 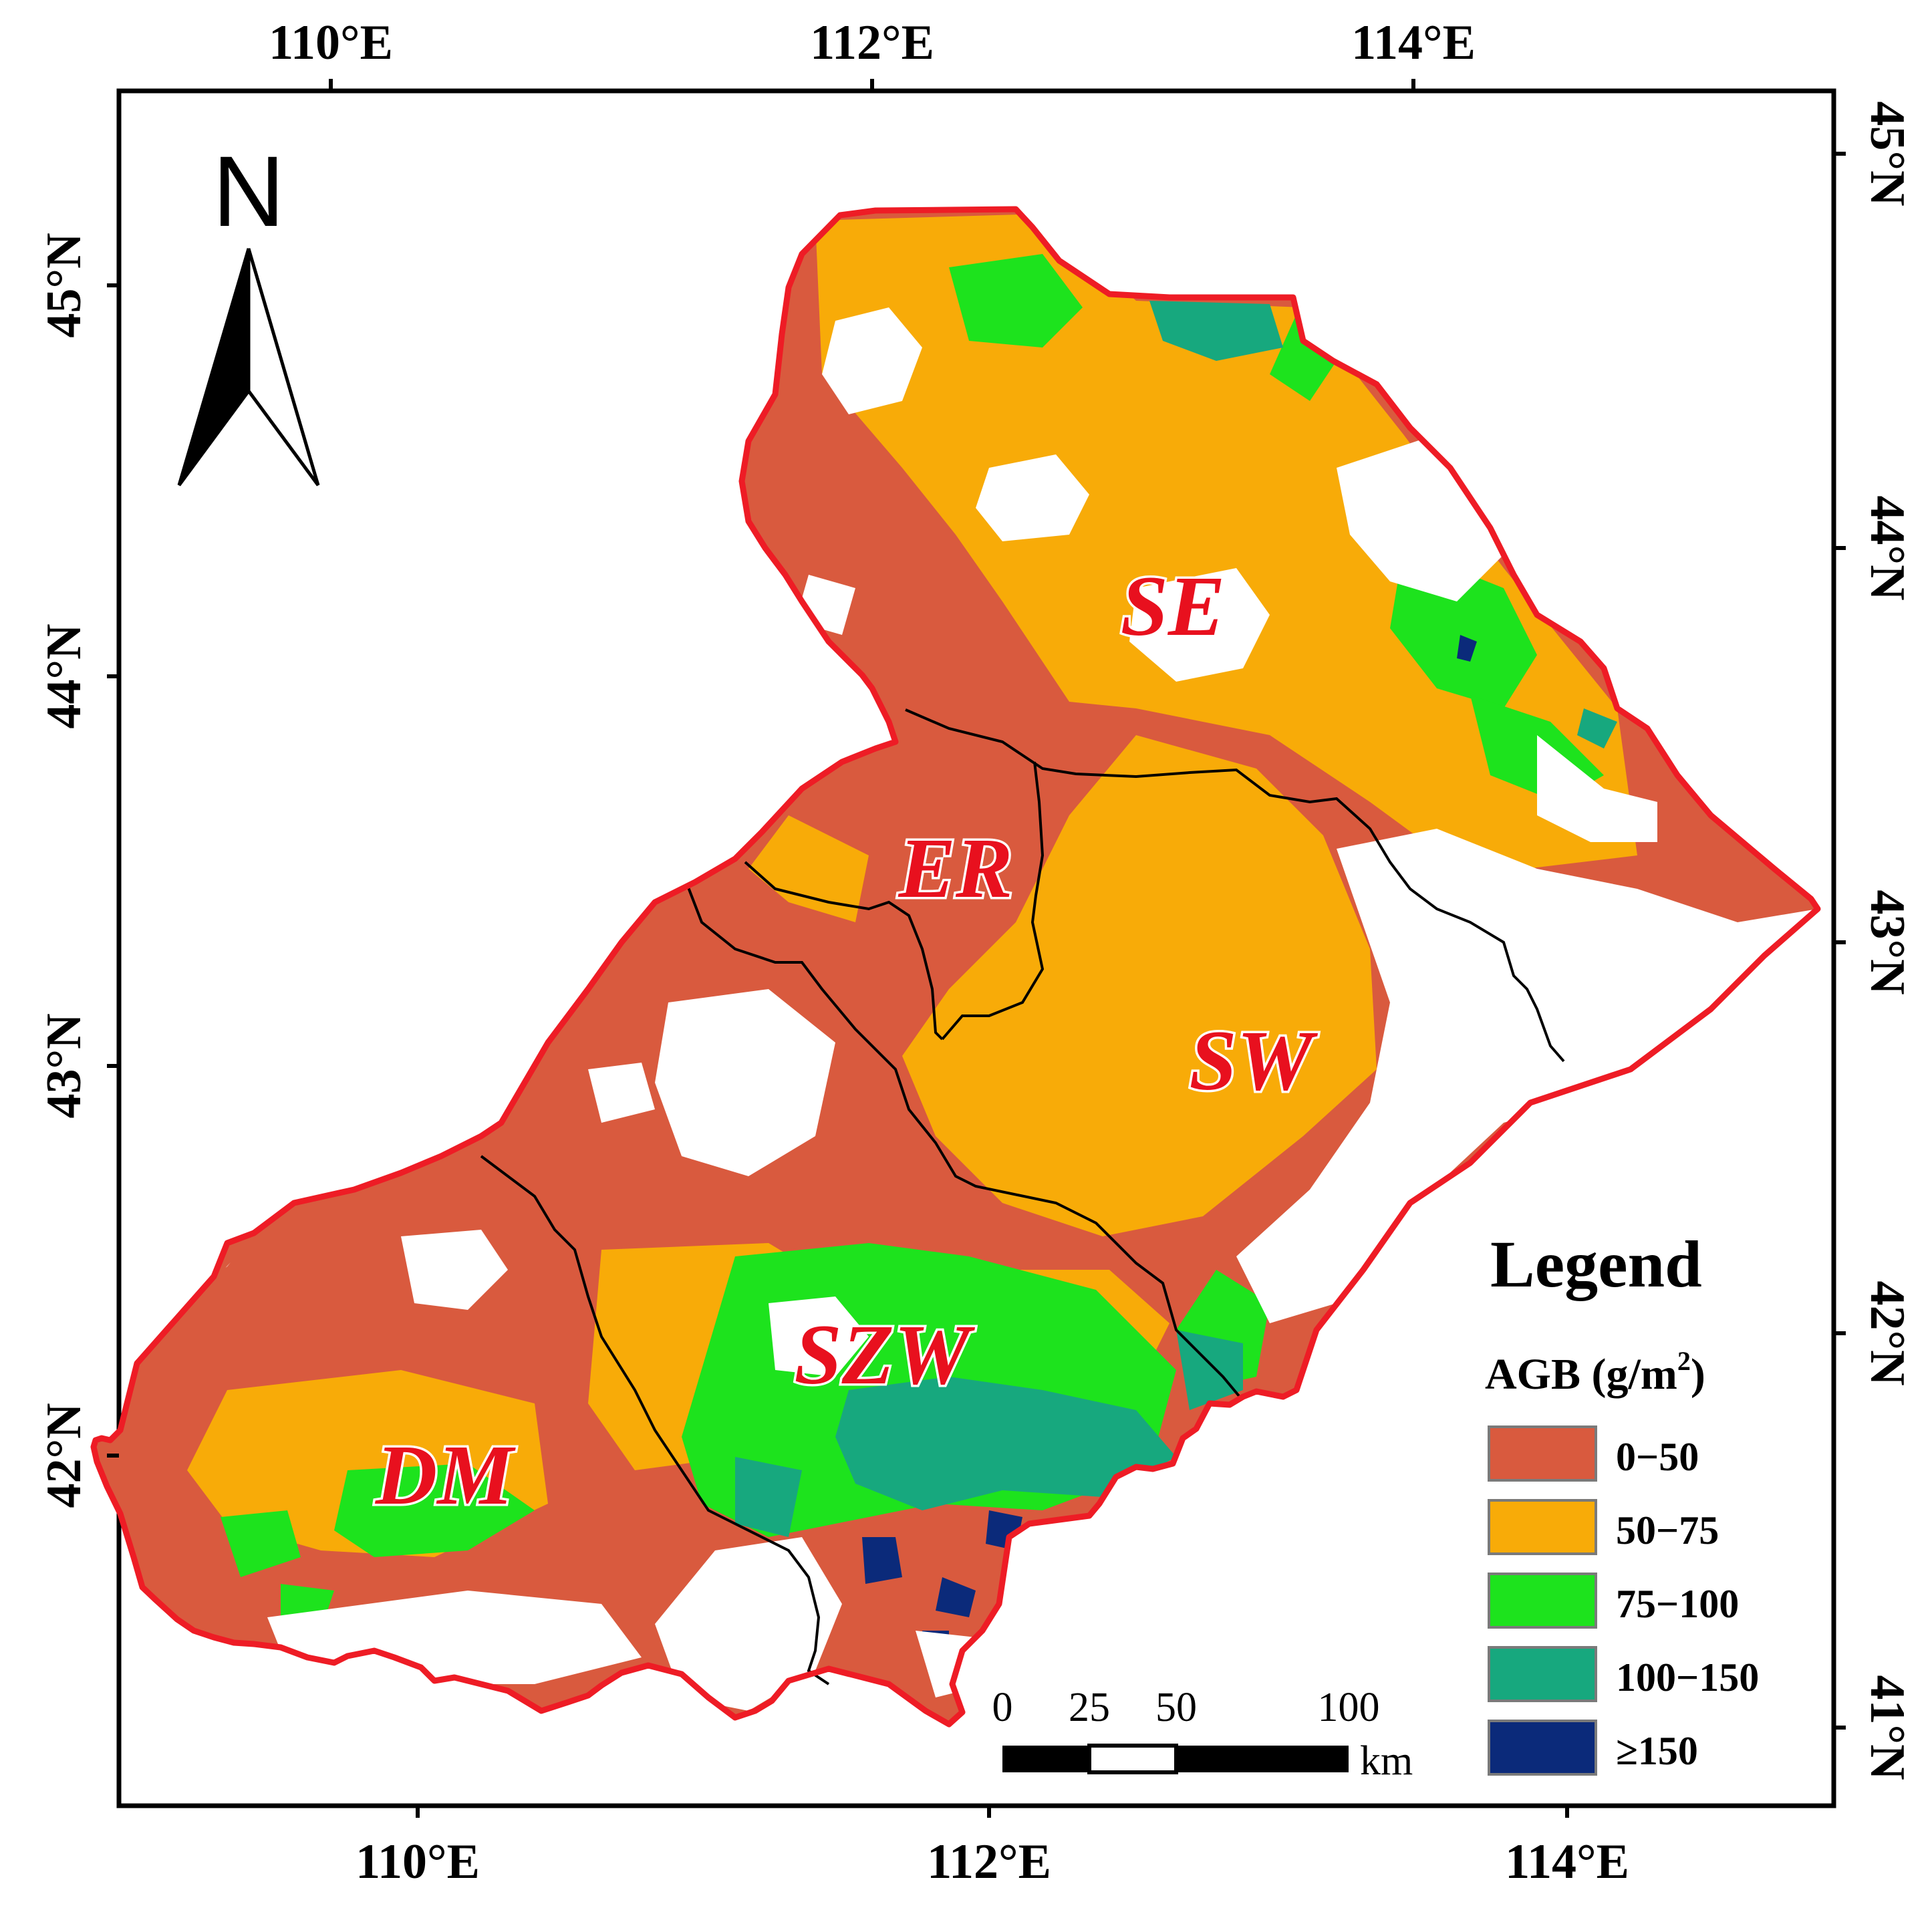 I want to click on szw-sw-boundary, so click(x=964, y=1142).